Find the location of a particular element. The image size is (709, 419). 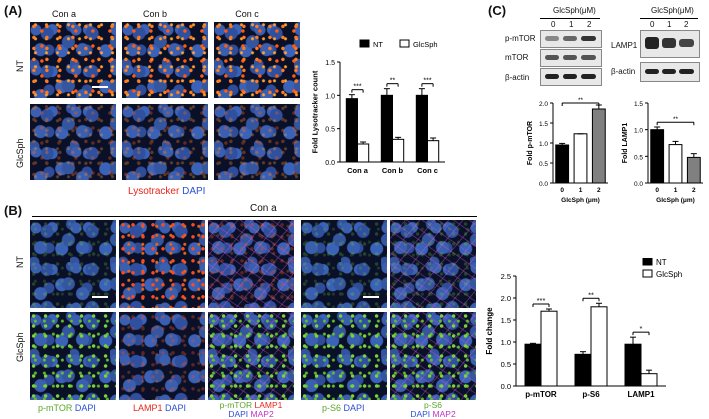

panel-b-caption-1: p-mTOR DAPI is located at coordinates (67, 408).